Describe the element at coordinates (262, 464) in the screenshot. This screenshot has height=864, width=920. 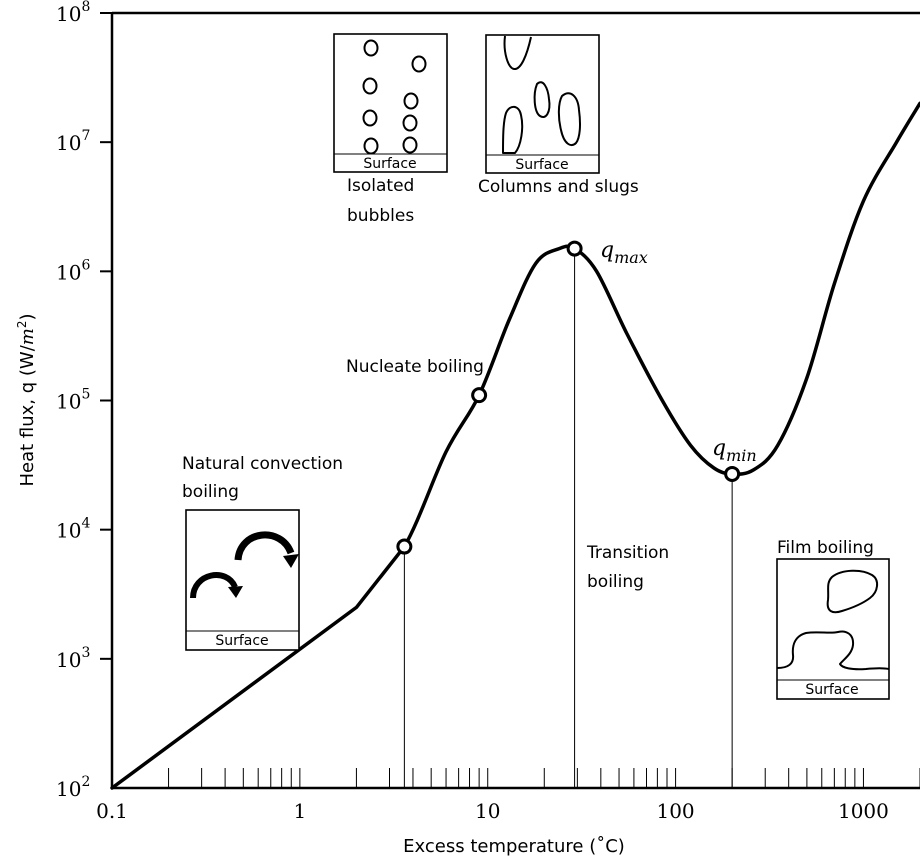
I see `natural-convection-label-line1: Natural convection` at that location.